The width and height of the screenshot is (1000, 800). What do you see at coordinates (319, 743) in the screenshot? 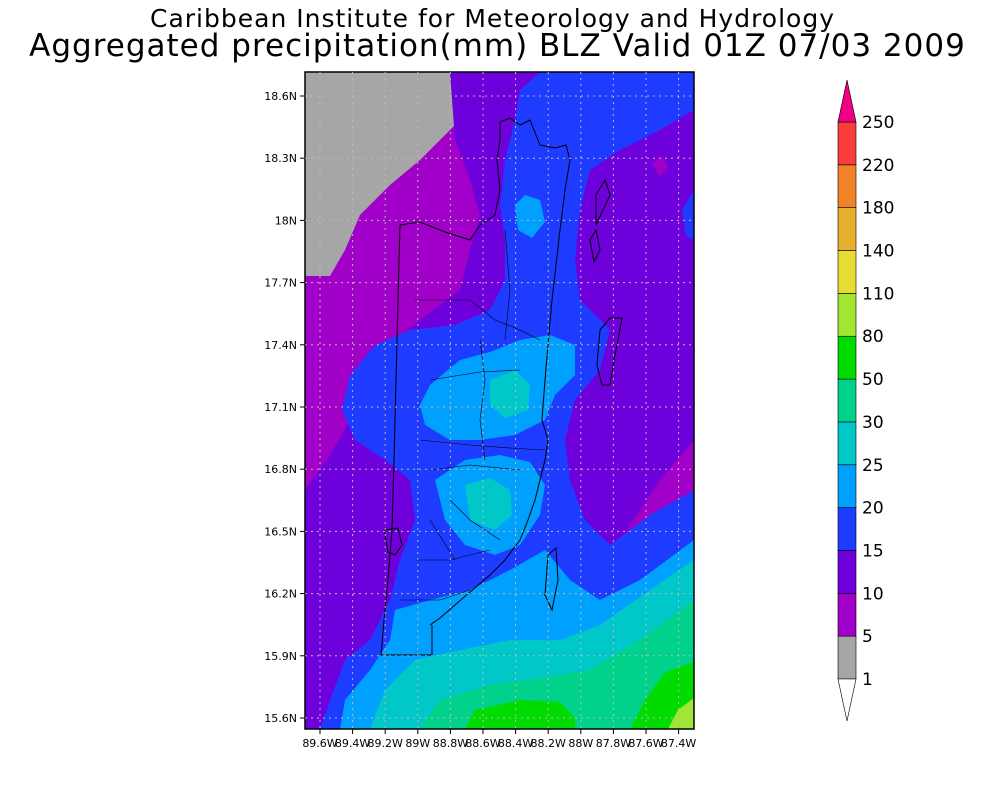
I see `lon-tick-label: 89.6W` at bounding box center [319, 743].